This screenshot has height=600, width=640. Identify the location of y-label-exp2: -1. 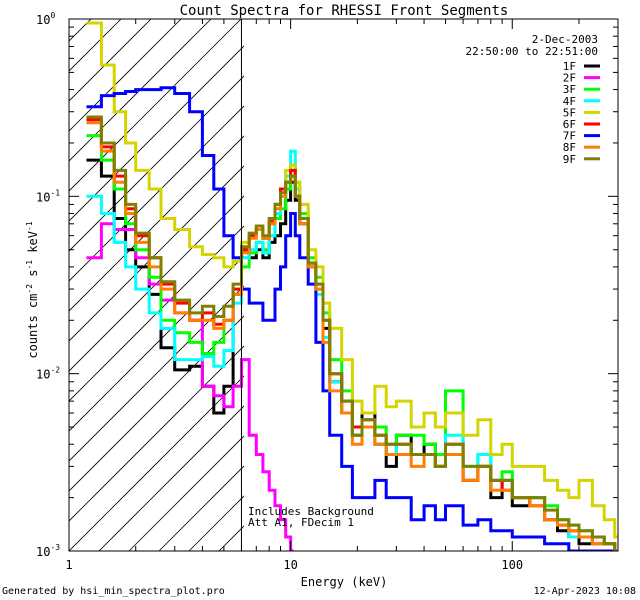
(29, 265).